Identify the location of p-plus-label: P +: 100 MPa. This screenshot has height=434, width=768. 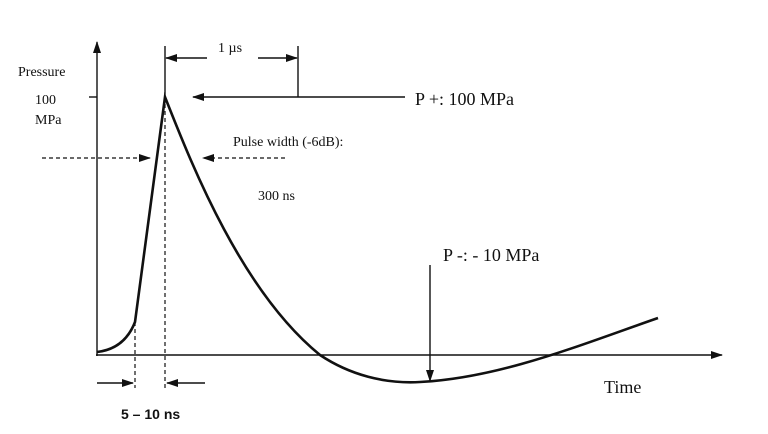
(464, 99).